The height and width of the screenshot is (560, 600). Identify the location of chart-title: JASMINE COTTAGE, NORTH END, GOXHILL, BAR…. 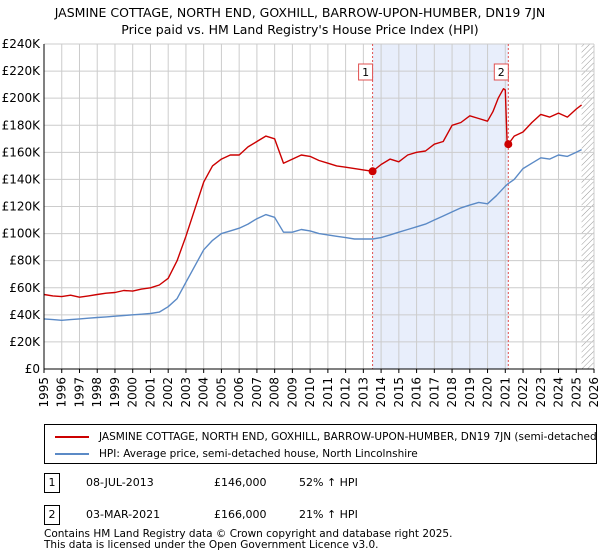
(300, 21).